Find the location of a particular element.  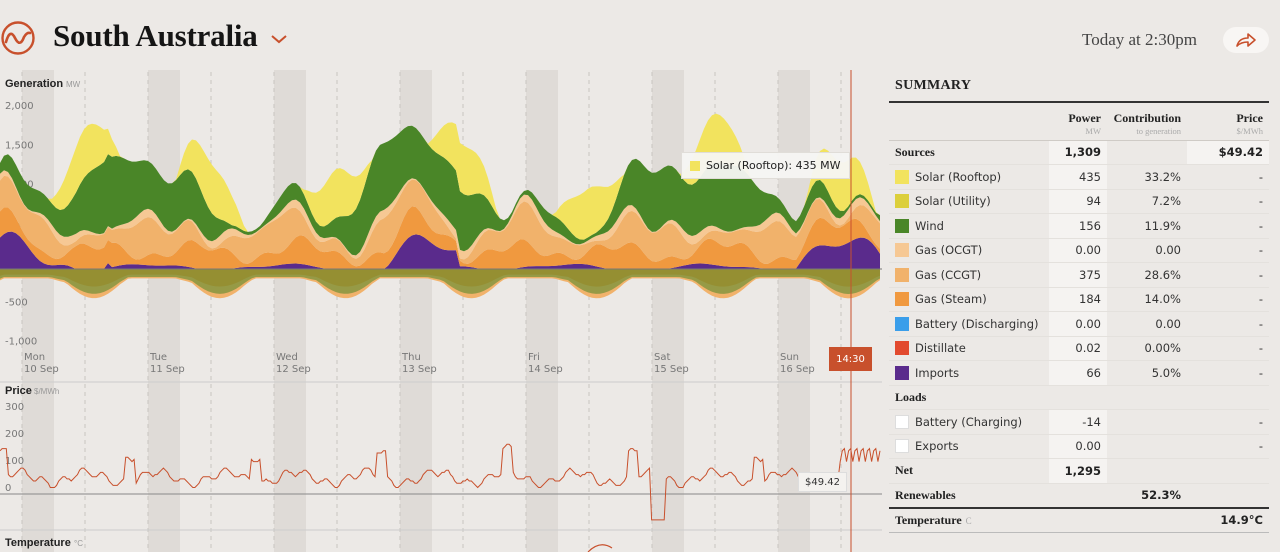

price-y-tick: 300 is located at coordinates (14, 407).